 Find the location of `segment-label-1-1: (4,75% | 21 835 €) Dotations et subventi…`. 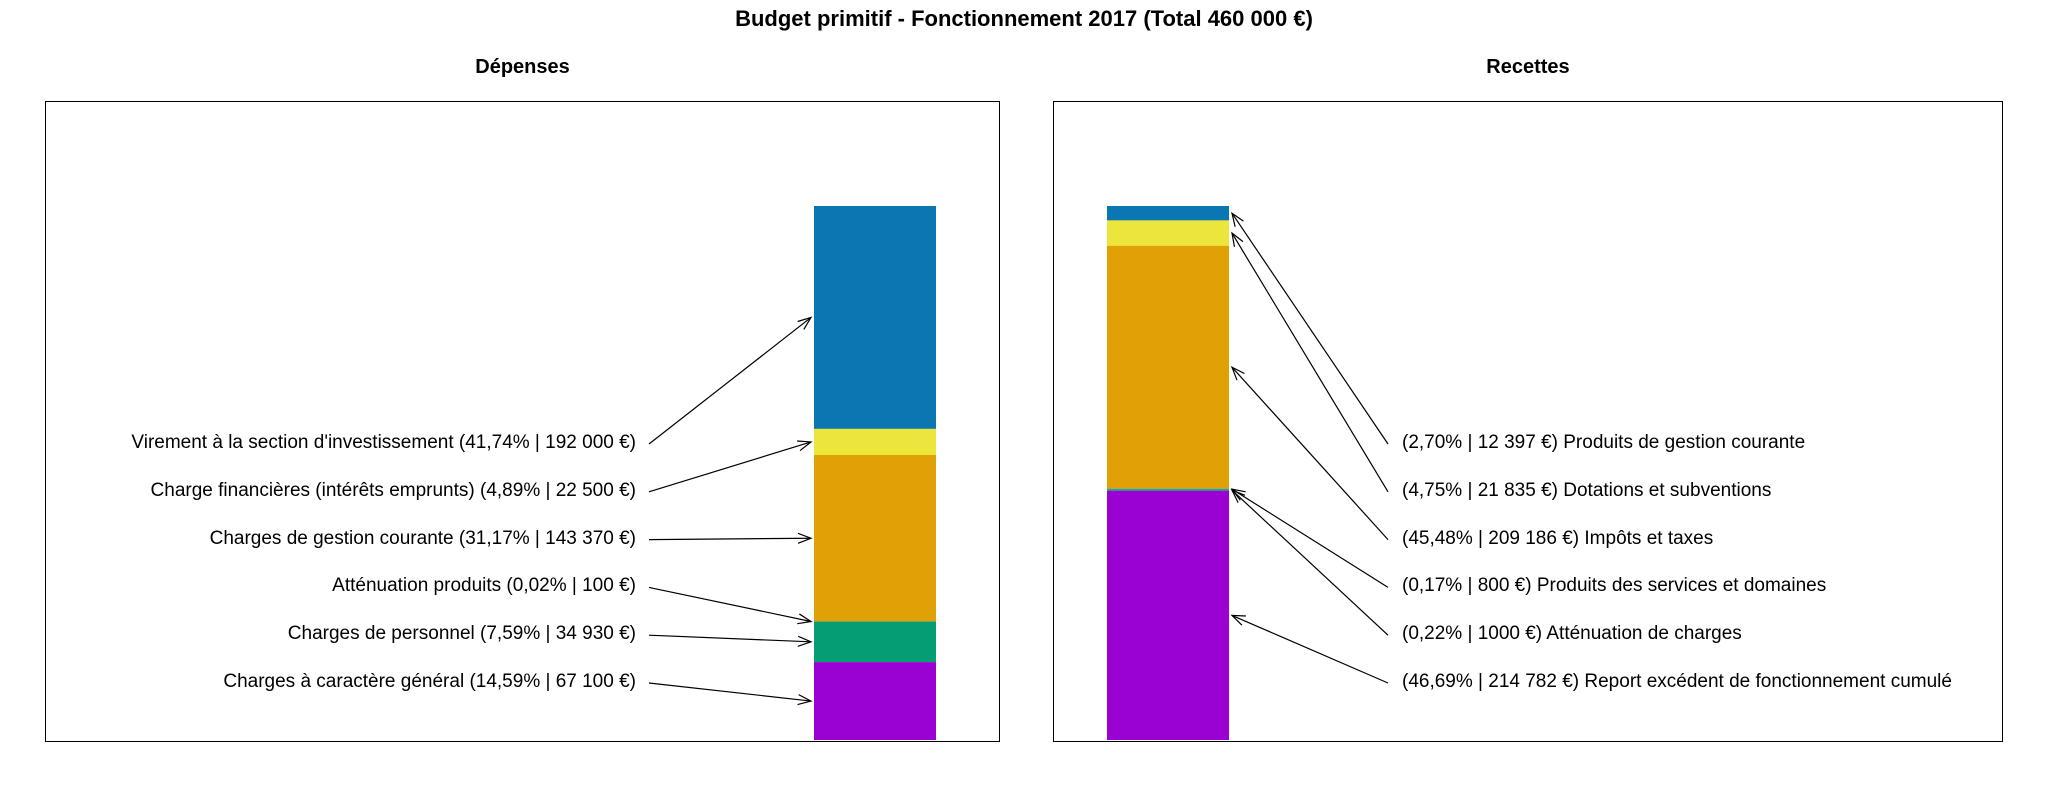

segment-label-1-1: (4,75% | 21 835 €) Dotations et subventi… is located at coordinates (1587, 490).